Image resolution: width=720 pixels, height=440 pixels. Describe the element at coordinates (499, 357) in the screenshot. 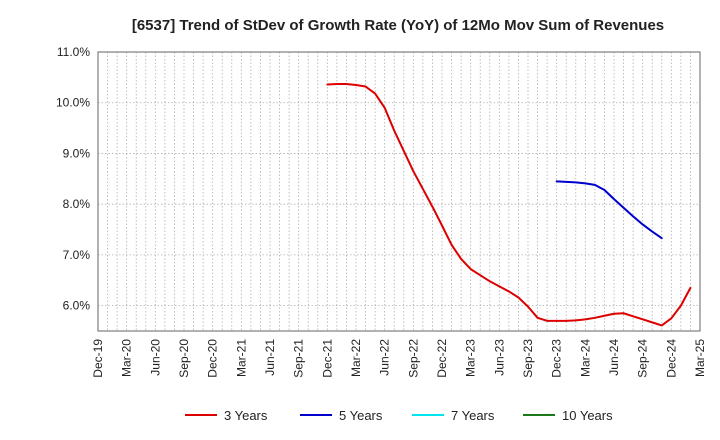

I see `x-tick-label: Jun-23` at that location.